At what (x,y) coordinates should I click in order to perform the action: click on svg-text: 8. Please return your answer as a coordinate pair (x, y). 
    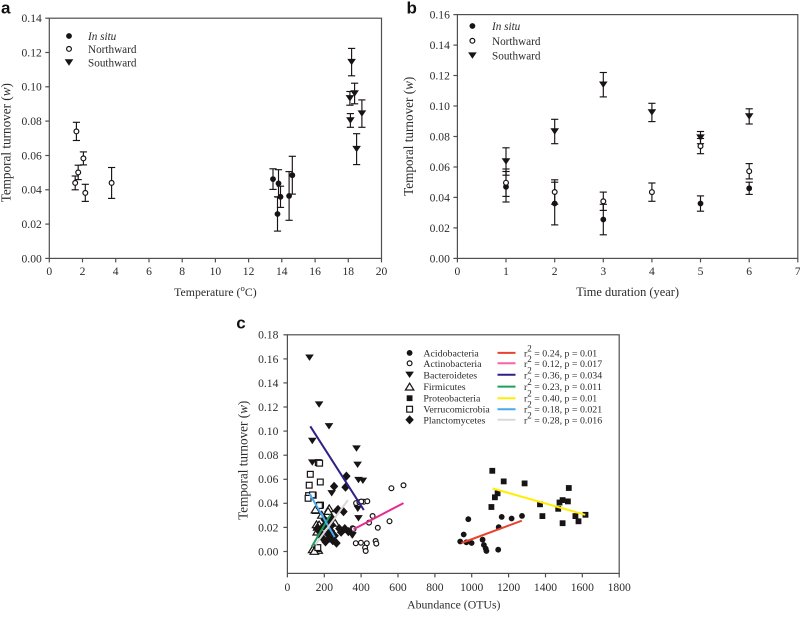
    Looking at the image, I should click on (182, 271).